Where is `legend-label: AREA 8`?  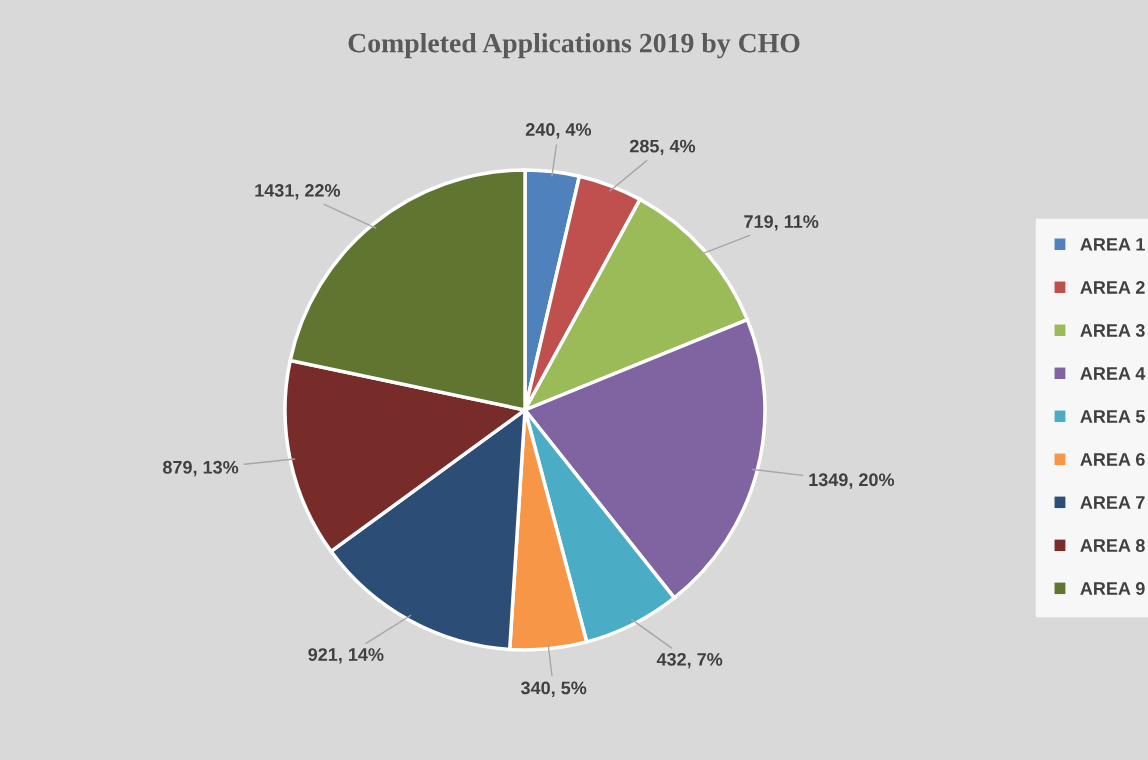
legend-label: AREA 8 is located at coordinates (1112, 545).